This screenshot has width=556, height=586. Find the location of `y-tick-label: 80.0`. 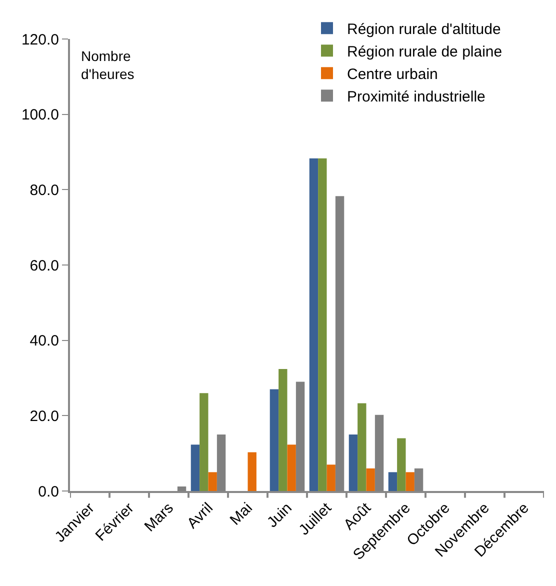

y-tick-label: 80.0 is located at coordinates (44, 190).